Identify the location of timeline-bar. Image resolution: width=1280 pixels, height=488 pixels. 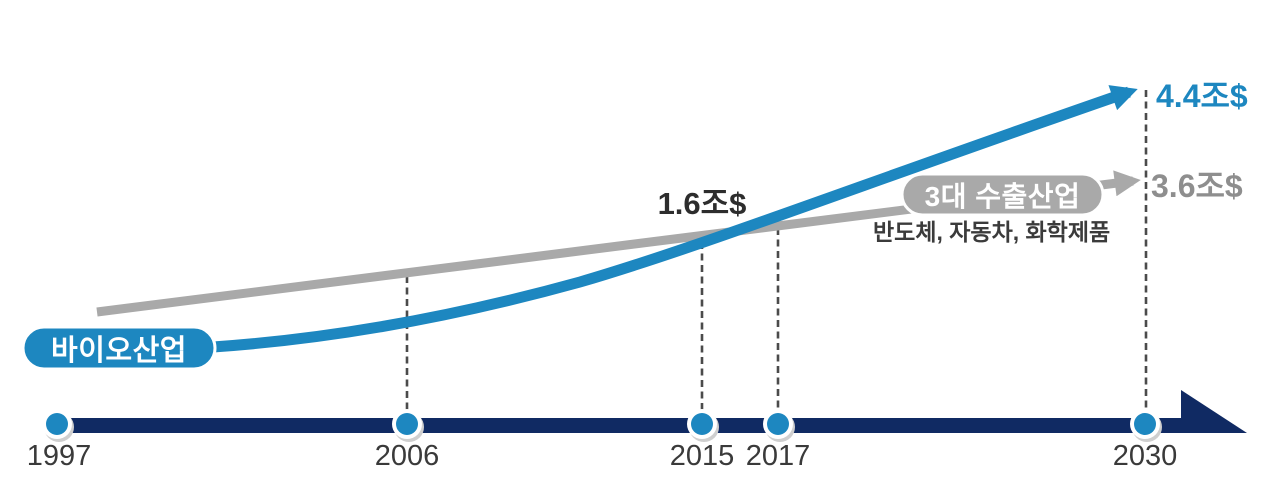
(615, 425).